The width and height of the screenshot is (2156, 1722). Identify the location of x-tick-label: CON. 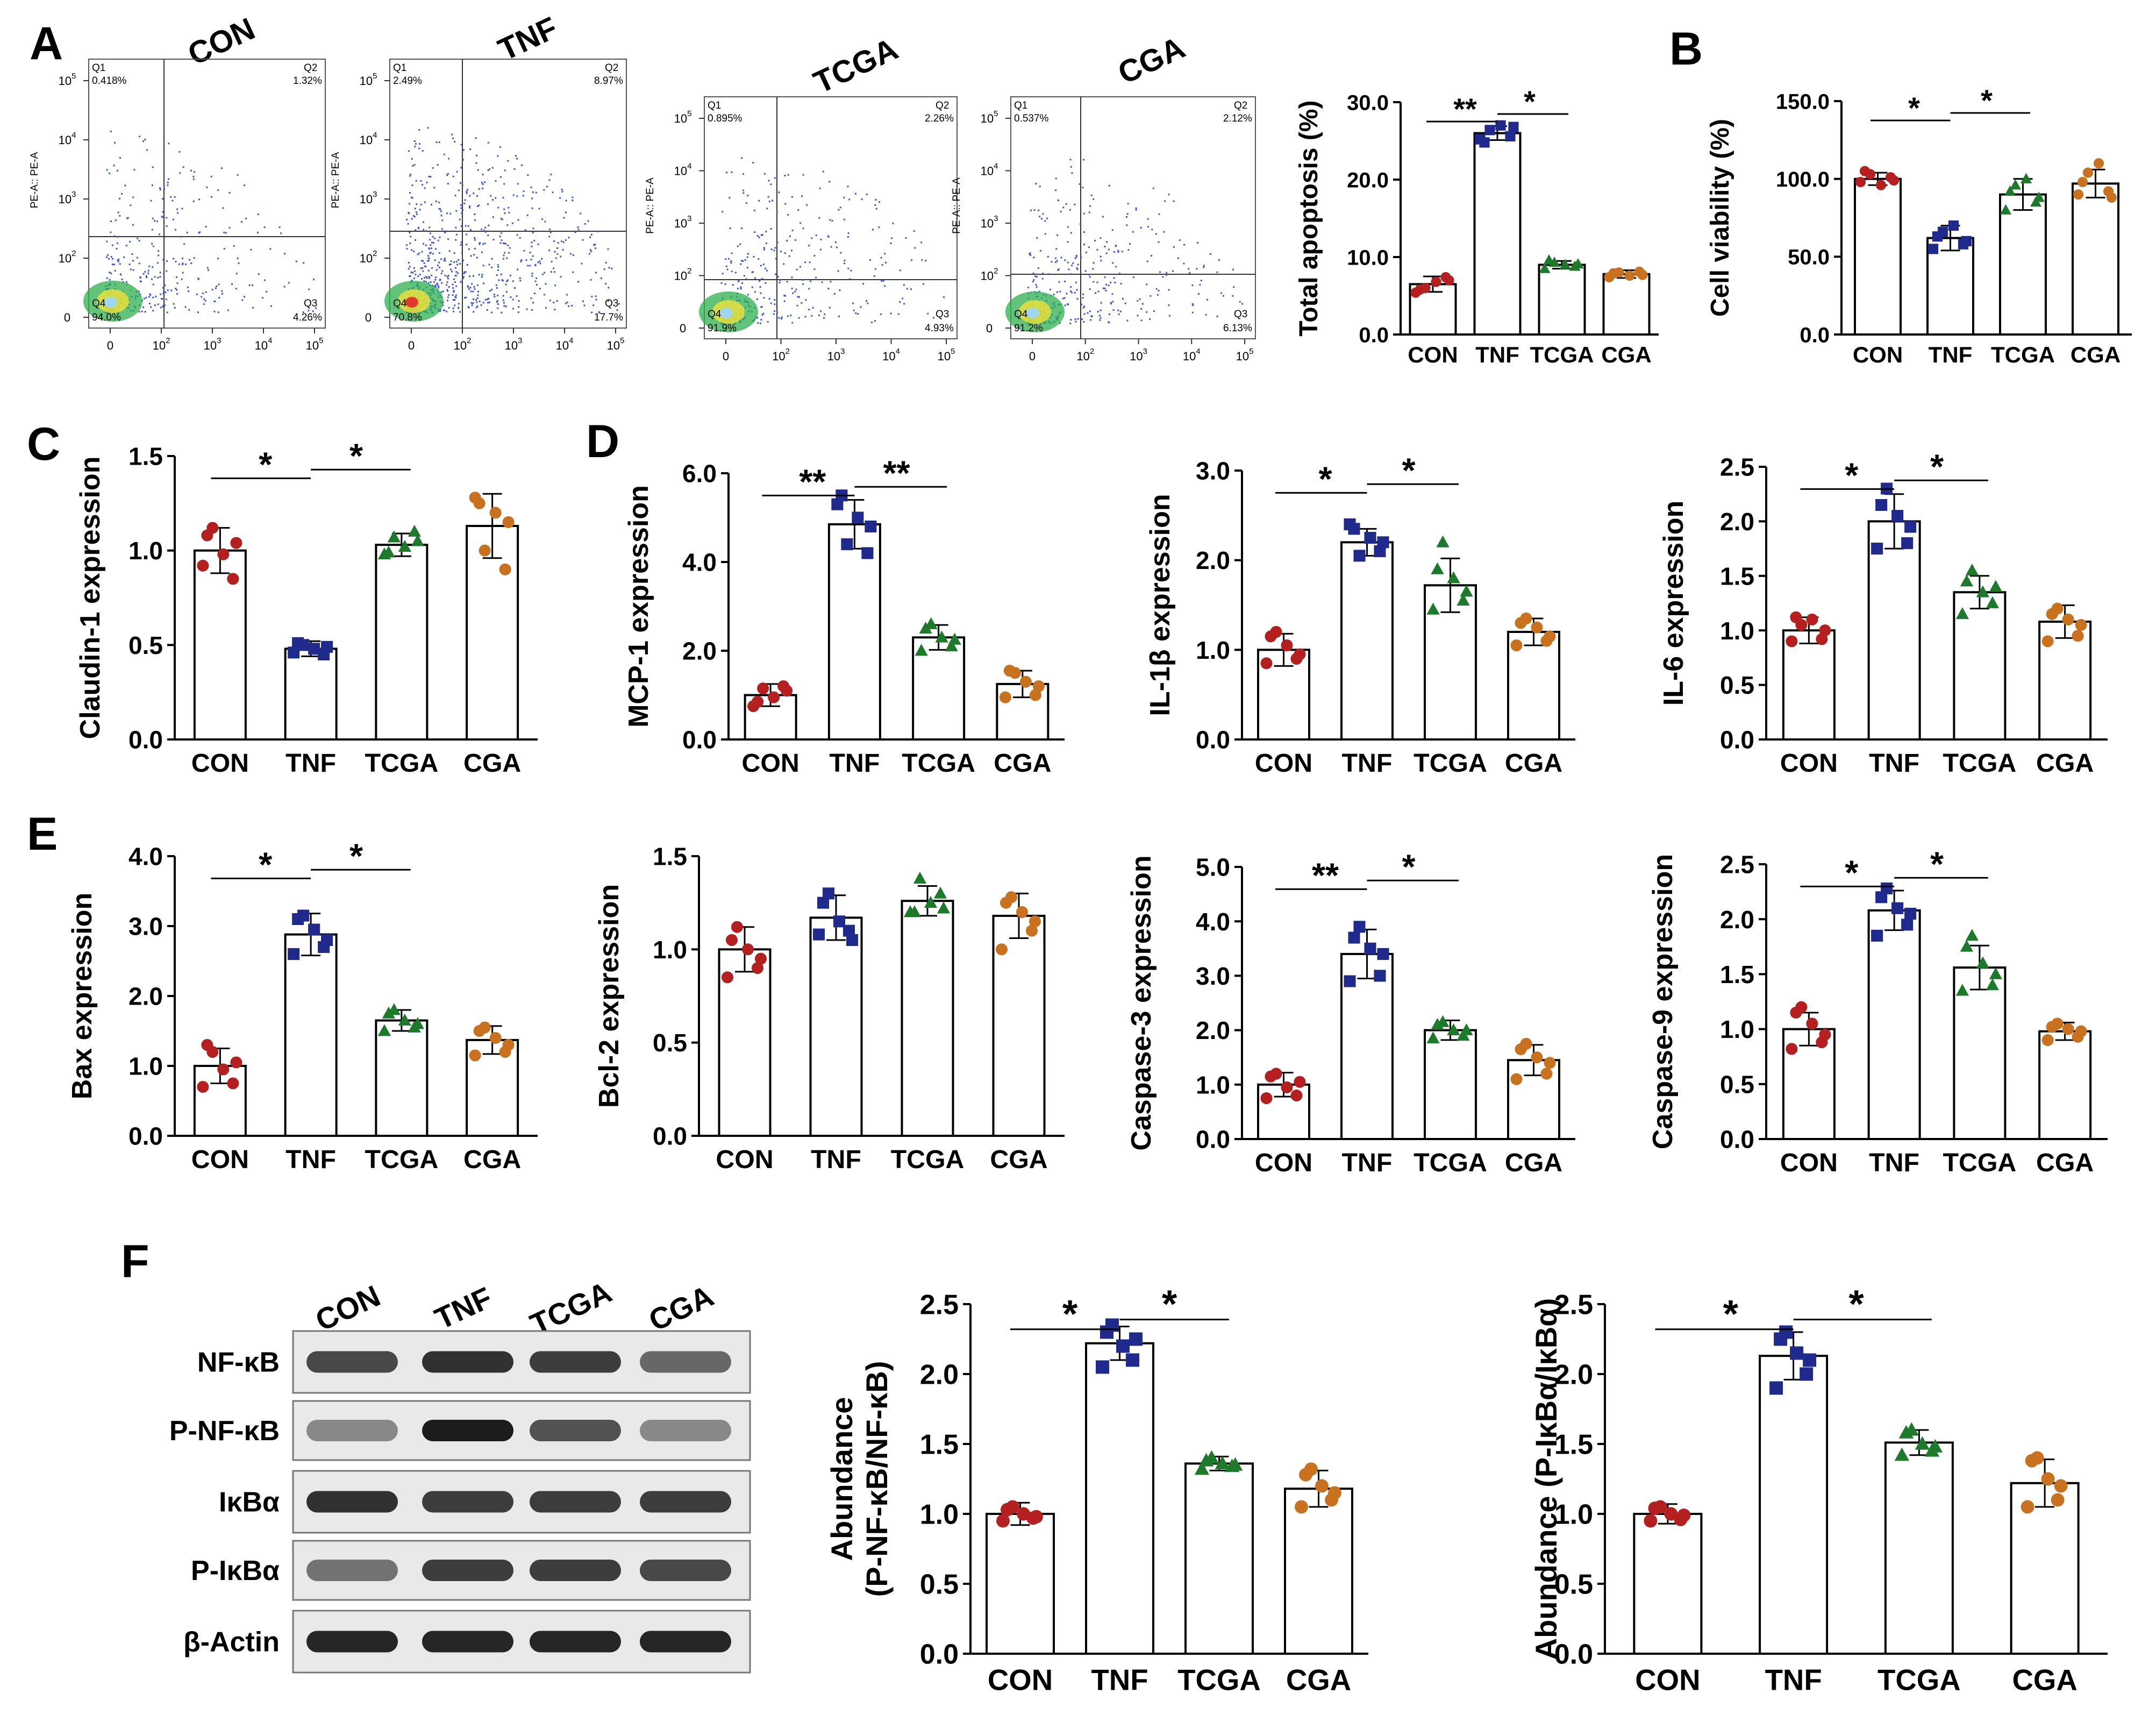
(744, 1159).